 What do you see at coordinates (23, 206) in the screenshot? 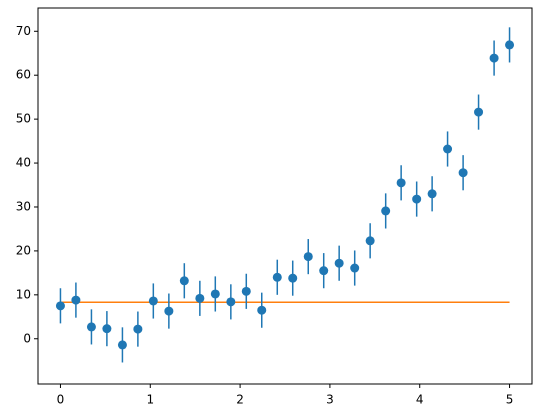
I see `y-tick-label: 30` at bounding box center [23, 206].